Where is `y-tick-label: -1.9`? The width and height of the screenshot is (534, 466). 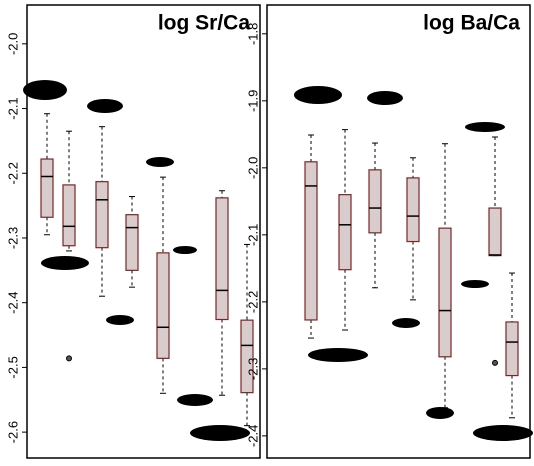
y-tick-label: -1.9 is located at coordinates (252, 101).